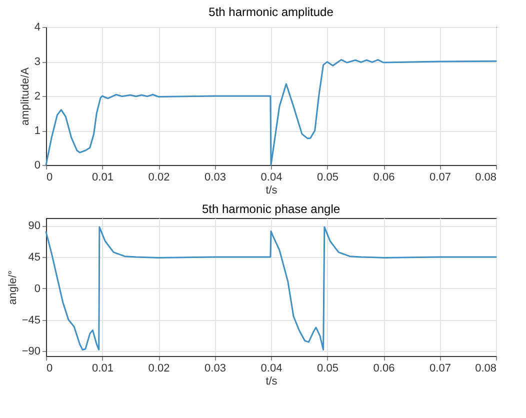 This screenshot has width=526, height=418. I want to click on y-tick-label: 4, so click(37, 28).